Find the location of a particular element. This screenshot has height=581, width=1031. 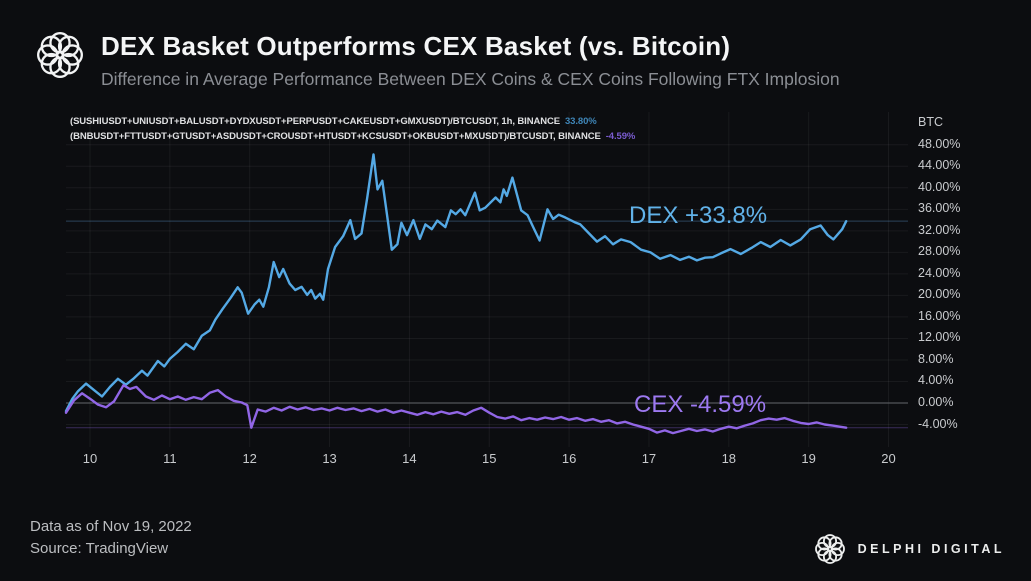

x-axis-tick: 11 is located at coordinates (170, 458).